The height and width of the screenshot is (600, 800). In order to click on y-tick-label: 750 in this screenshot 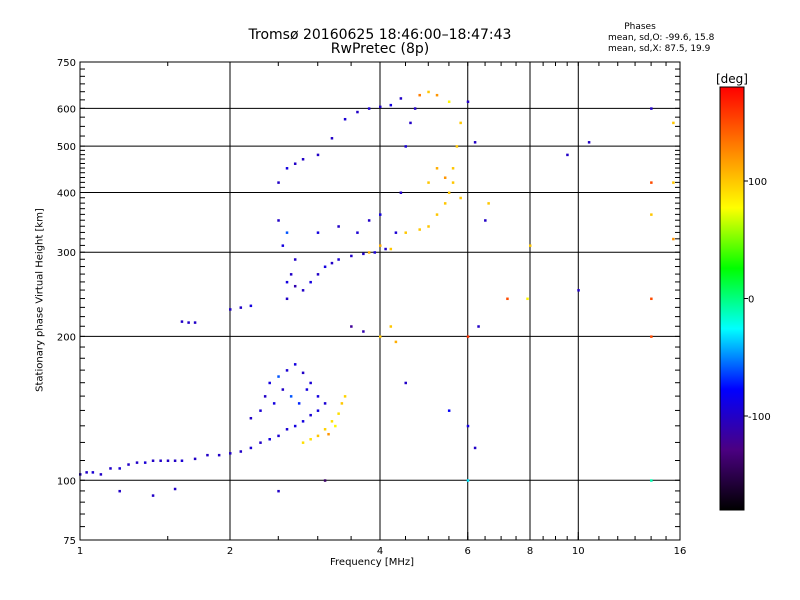, I will do `click(66, 63)`.